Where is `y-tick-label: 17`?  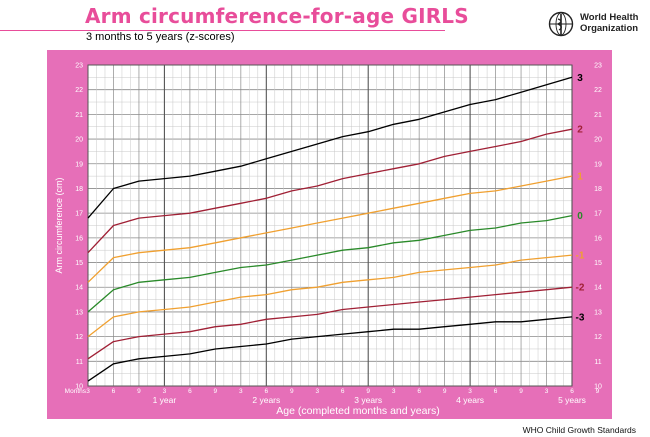
y-tick-label: 17 is located at coordinates (79, 214).